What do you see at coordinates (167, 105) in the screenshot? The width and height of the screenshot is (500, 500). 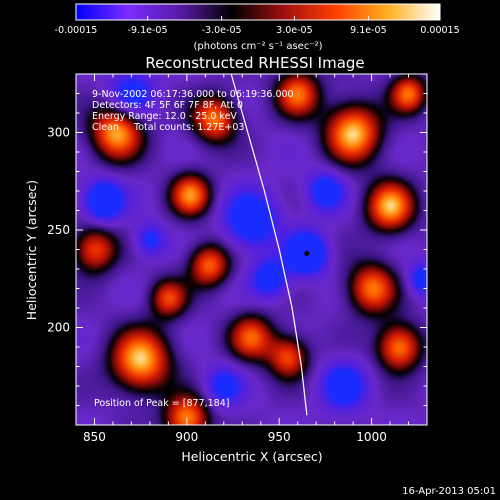 I see `annotation-detectors: Detectors: 4F 5F 6F 7F 8F, Att 0` at bounding box center [167, 105].